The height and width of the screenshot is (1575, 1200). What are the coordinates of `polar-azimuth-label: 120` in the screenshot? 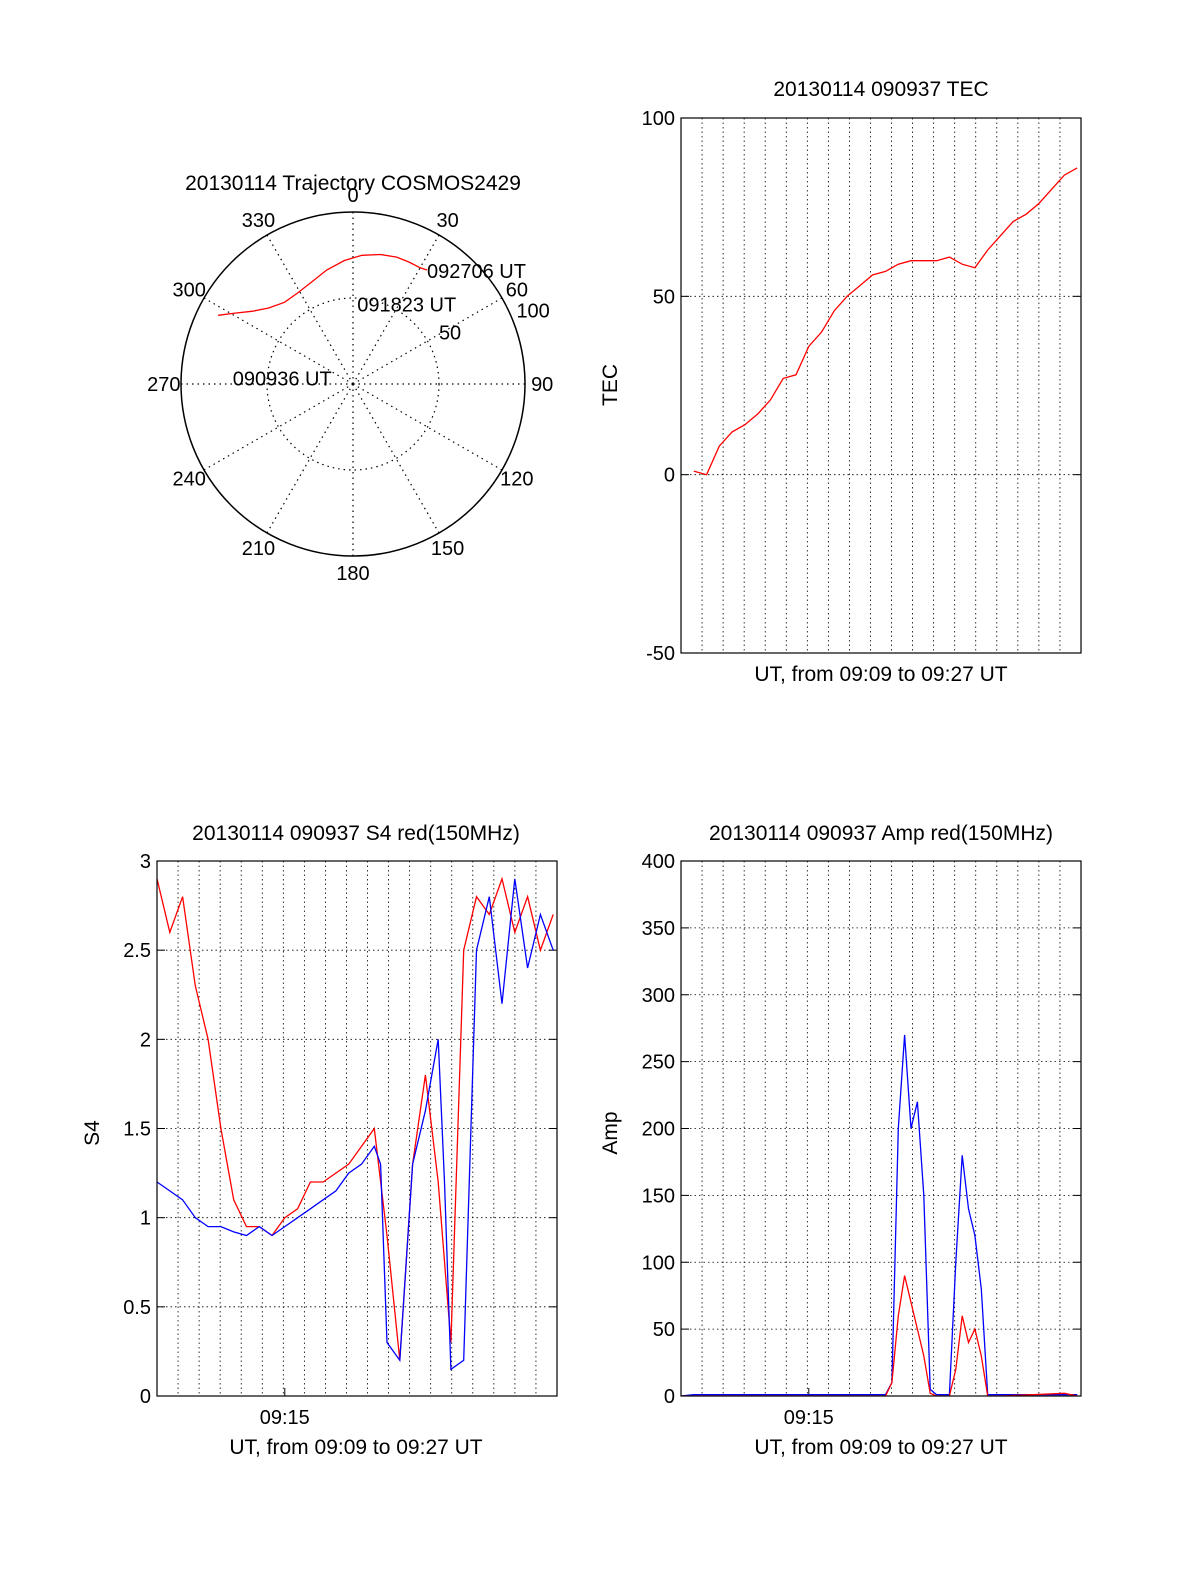 It's located at (516, 480).